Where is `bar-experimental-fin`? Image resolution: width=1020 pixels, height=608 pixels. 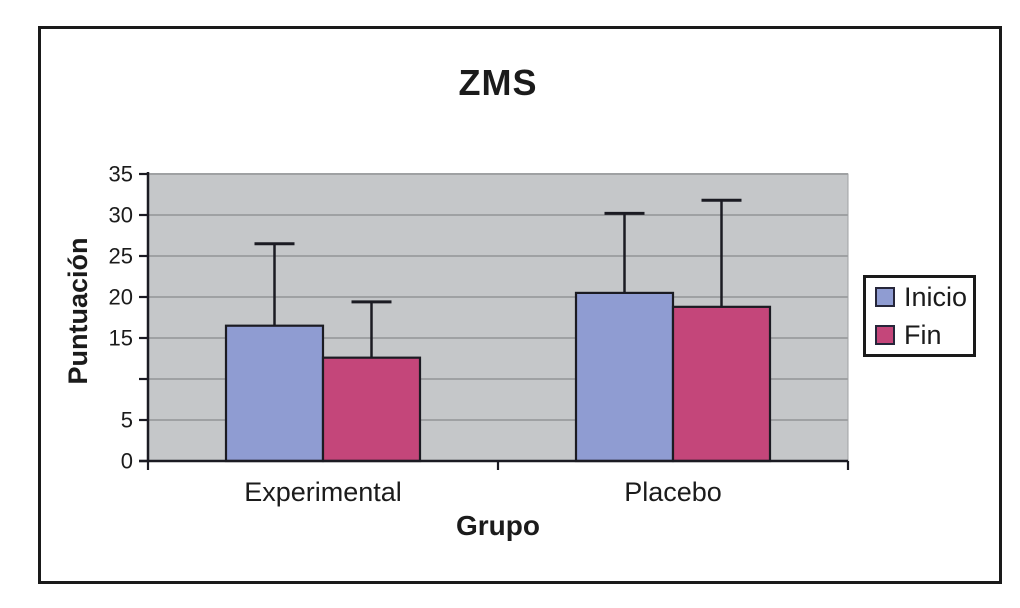
bar-experimental-fin is located at coordinates (371, 409).